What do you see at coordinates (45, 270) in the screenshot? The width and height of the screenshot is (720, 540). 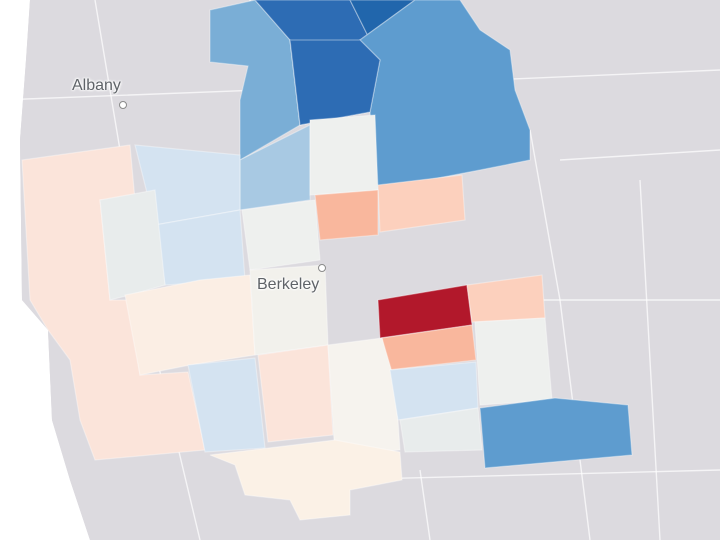 I see `bay-water` at bounding box center [45, 270].